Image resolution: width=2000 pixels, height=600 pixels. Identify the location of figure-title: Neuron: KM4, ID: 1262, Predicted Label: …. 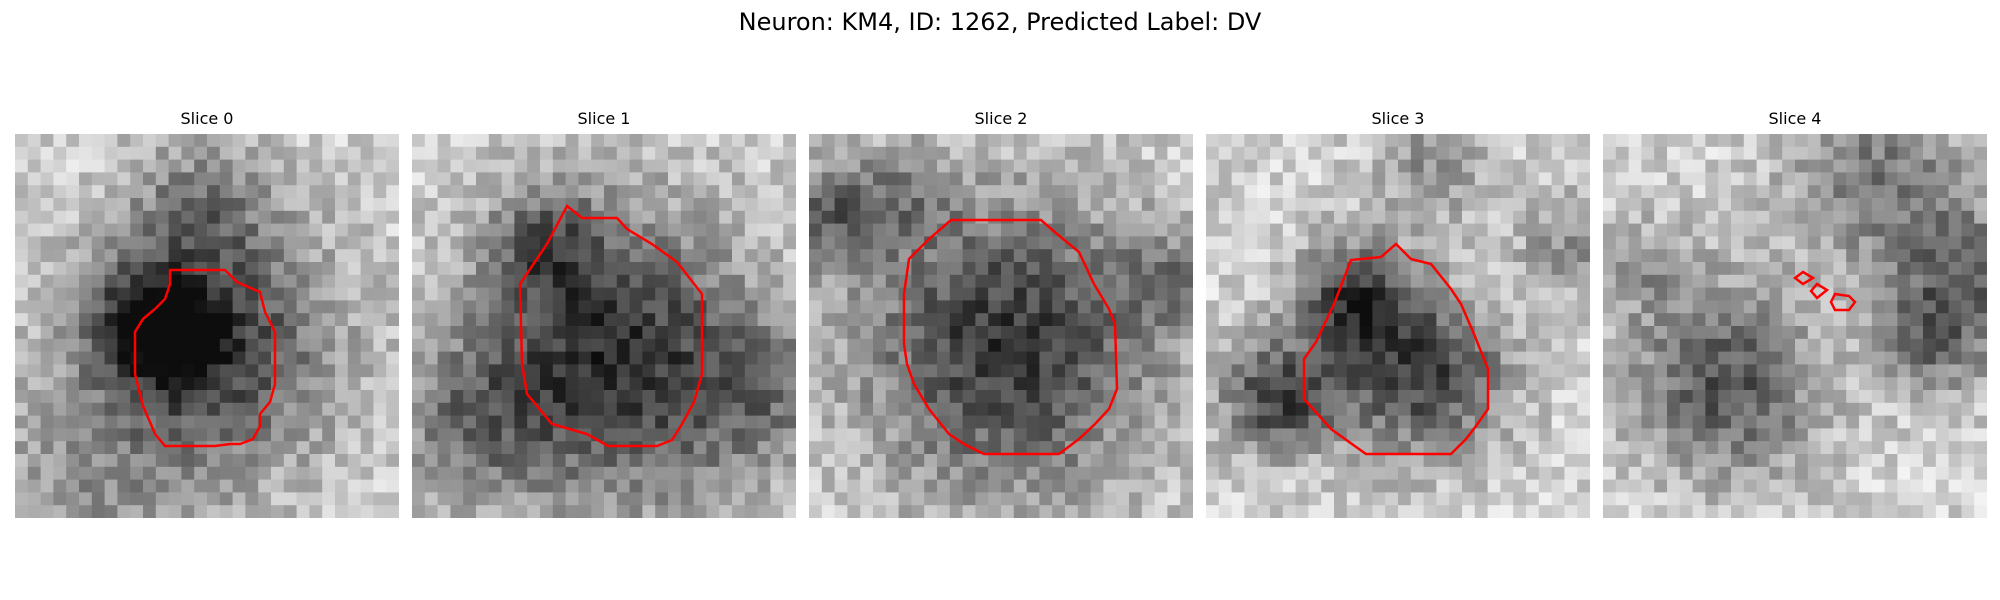
(1000, 22).